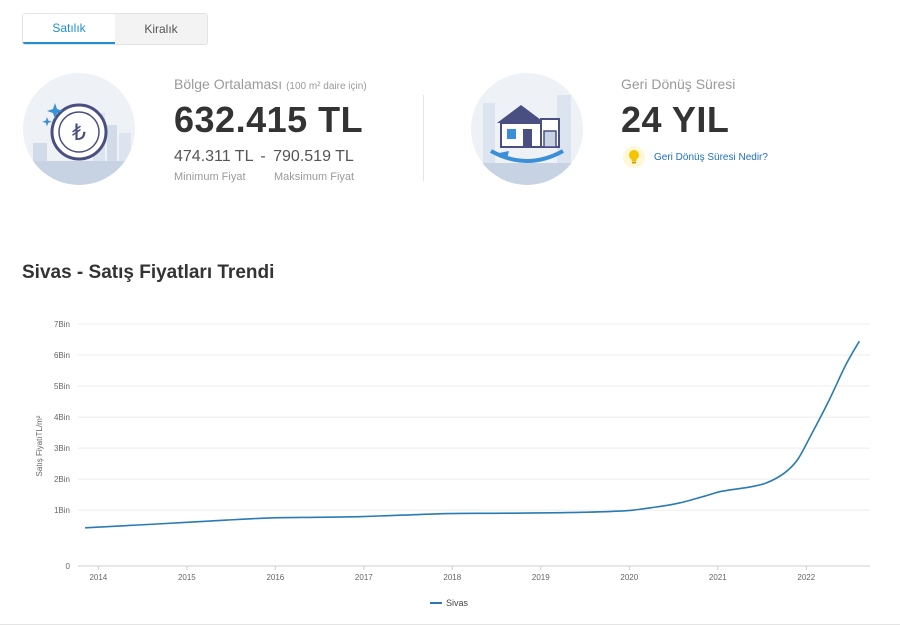  I want to click on payback-label: Geri Dönüş Süresi, so click(678, 84).